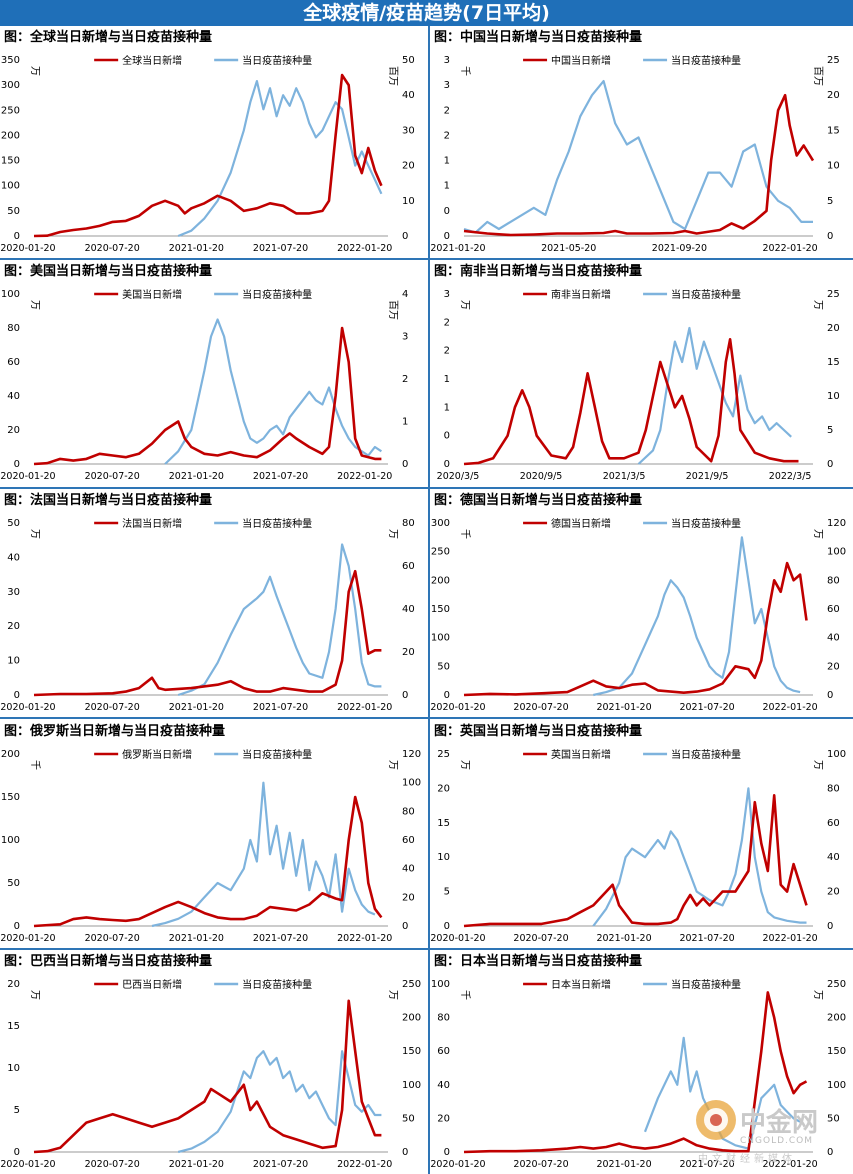 The image size is (853, 1174). I want to click on y-right-tick-label: 10, so click(408, 201).